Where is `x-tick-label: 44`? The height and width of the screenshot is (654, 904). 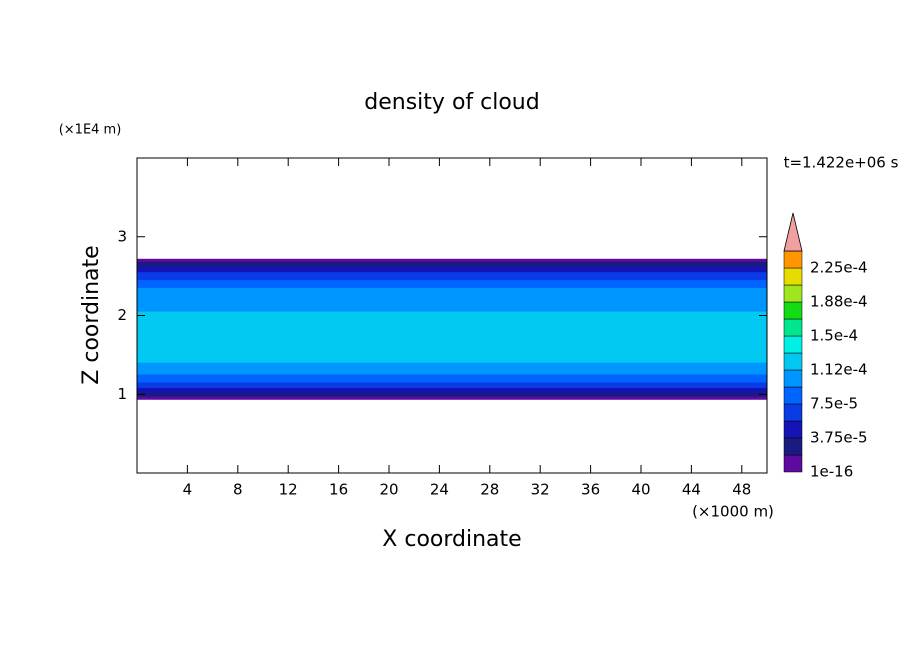 x-tick-label: 44 is located at coordinates (691, 490).